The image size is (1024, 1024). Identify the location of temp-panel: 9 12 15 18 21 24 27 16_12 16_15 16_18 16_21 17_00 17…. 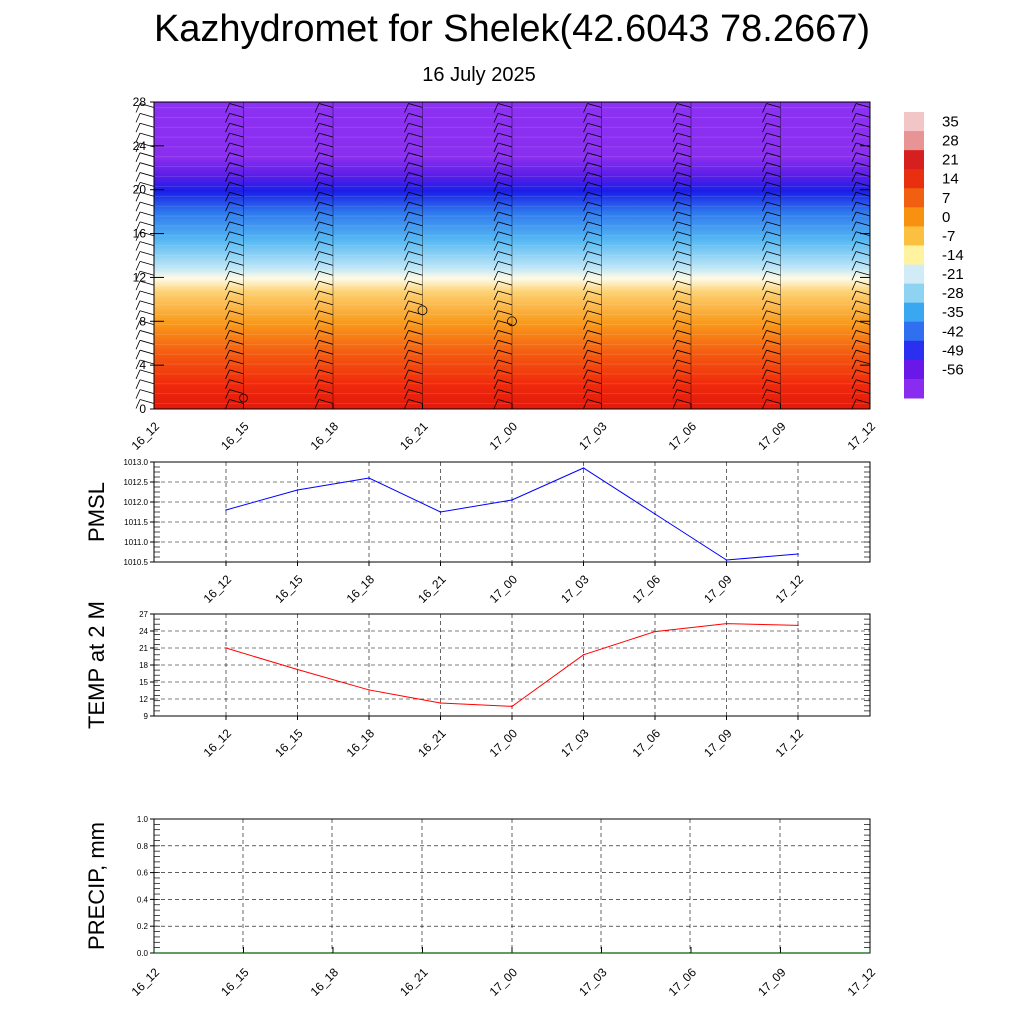
(477, 680).